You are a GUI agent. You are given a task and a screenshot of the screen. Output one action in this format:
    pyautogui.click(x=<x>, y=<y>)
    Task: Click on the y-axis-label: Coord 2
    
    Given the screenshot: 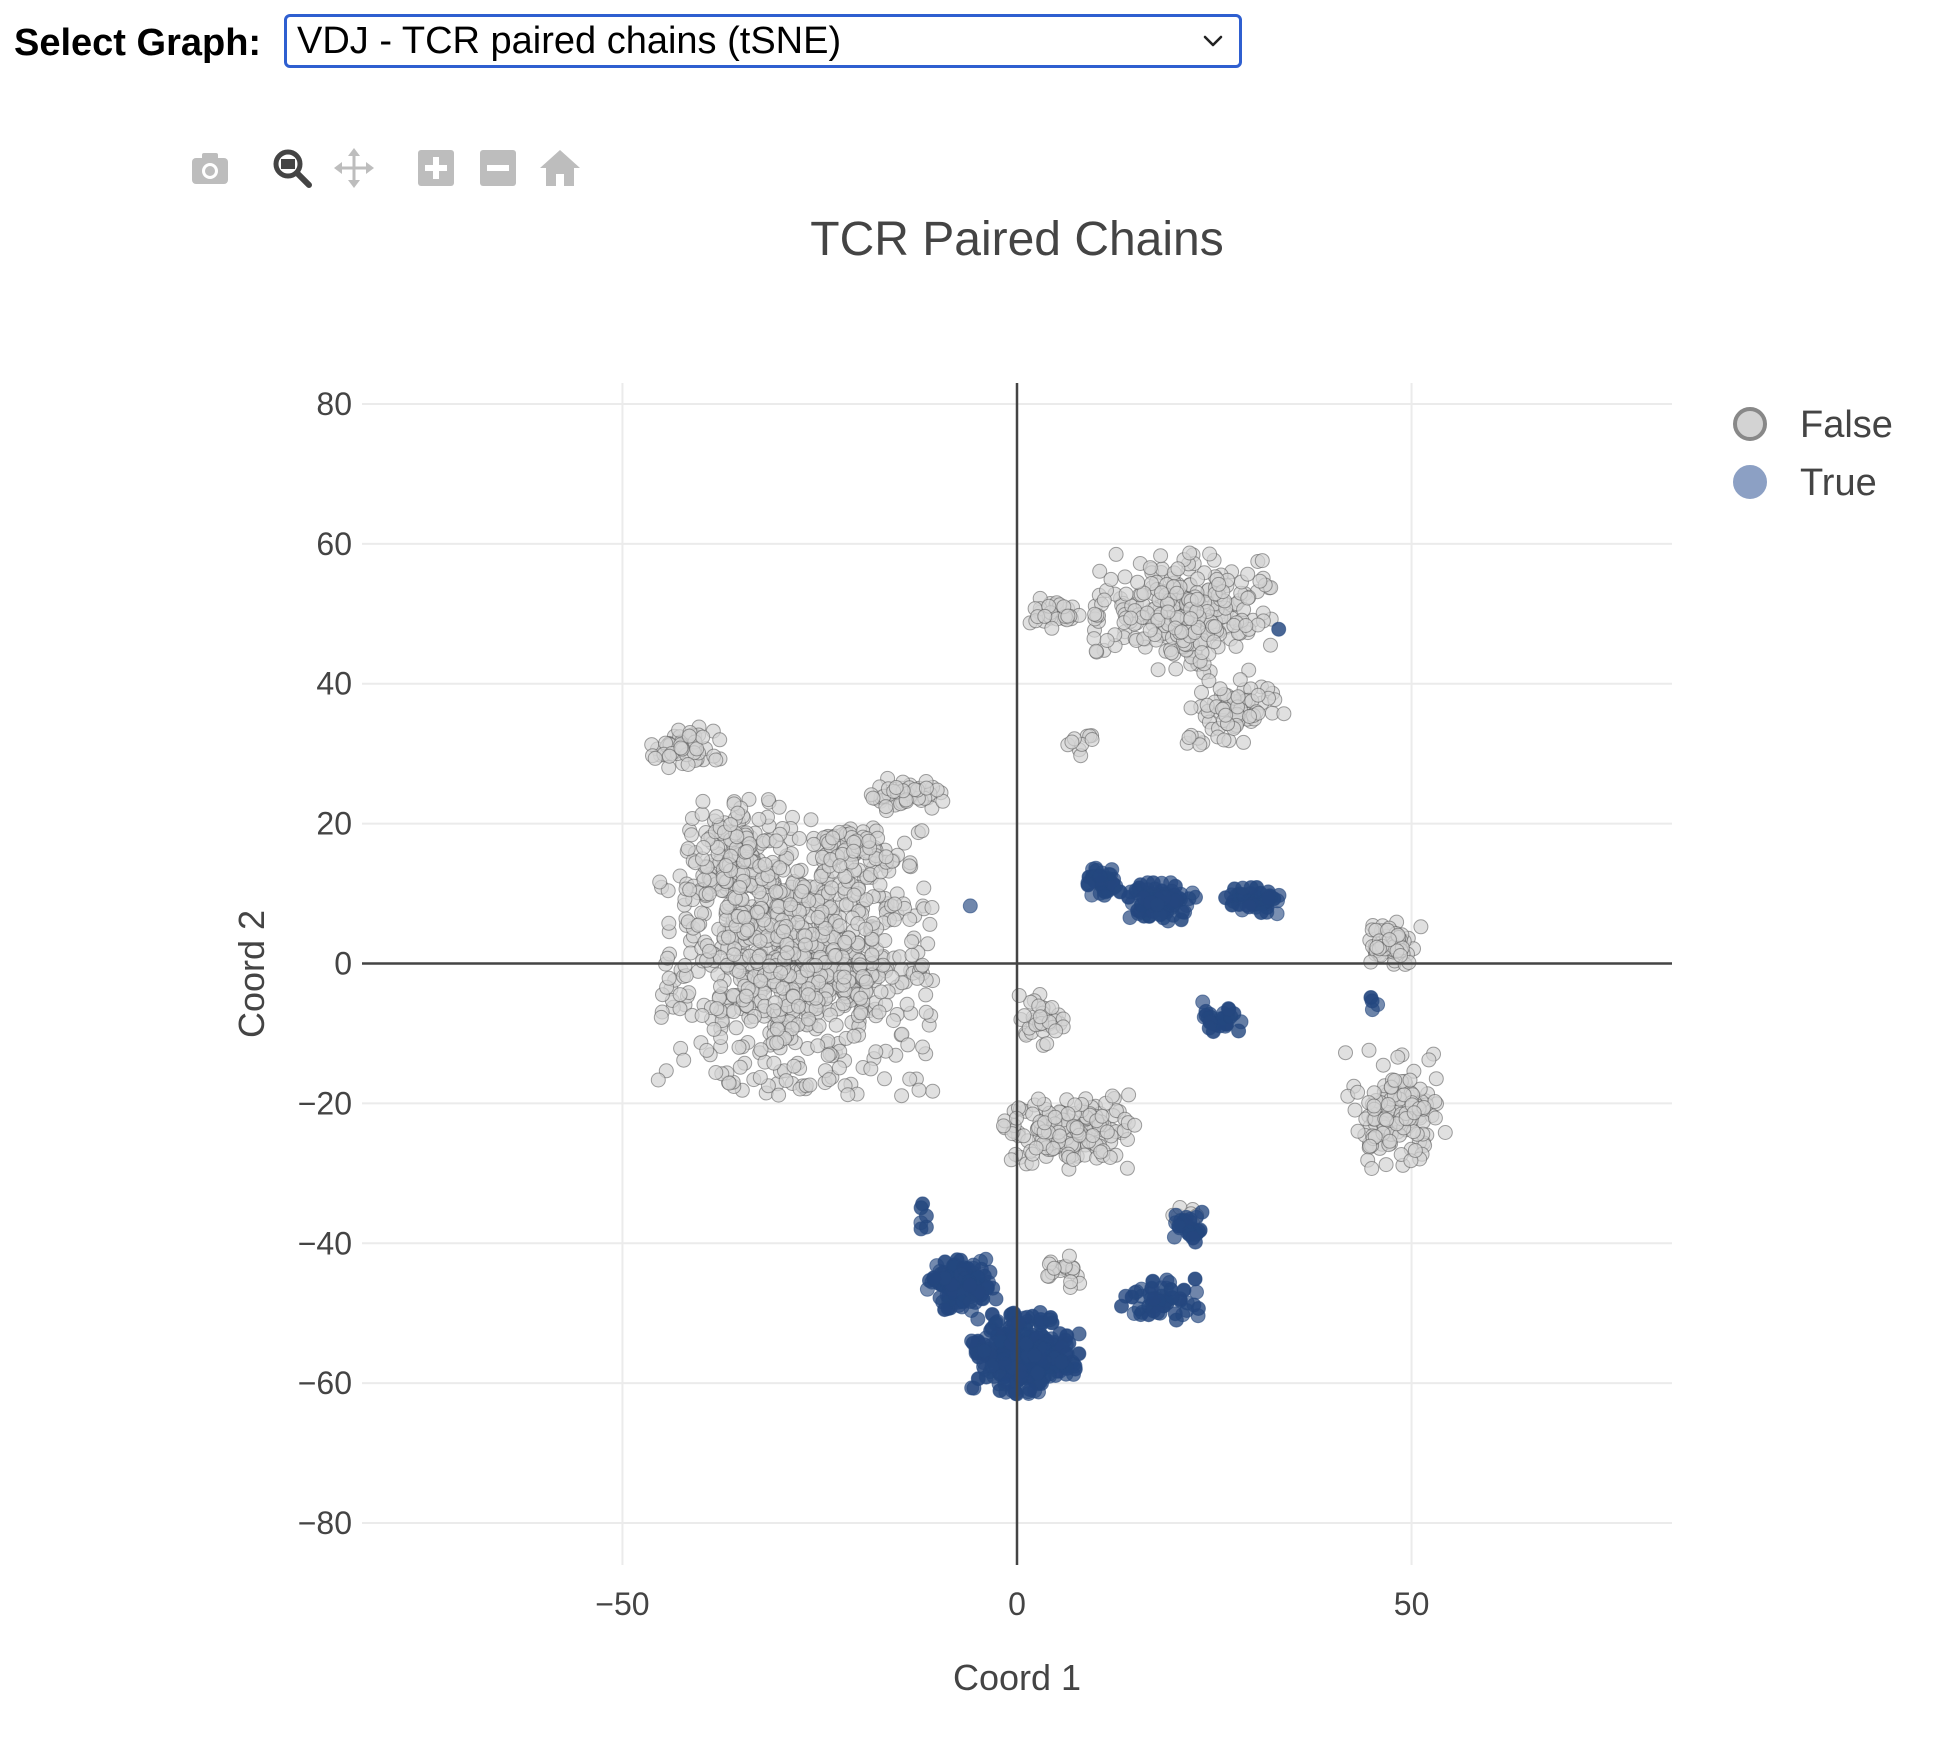 What is the action you would take?
    pyautogui.click(x=251, y=974)
    